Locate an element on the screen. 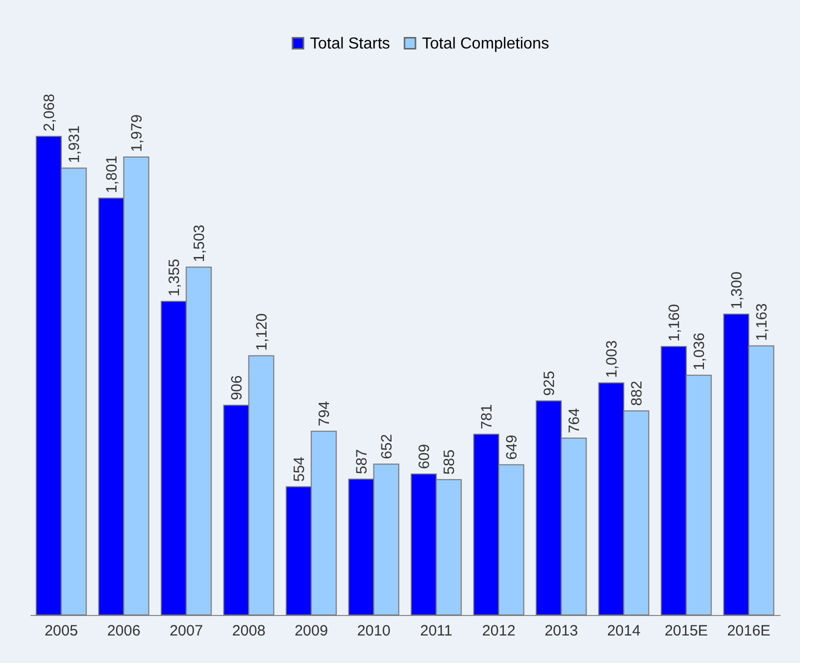 The width and height of the screenshot is (824, 665). data-label: 1,503 is located at coordinates (199, 243).